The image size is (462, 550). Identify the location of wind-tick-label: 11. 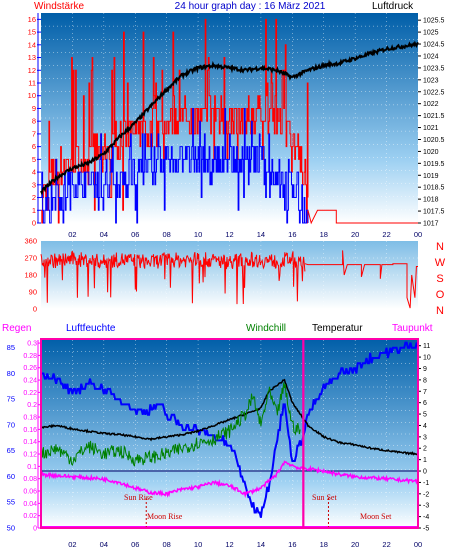
(32, 83).